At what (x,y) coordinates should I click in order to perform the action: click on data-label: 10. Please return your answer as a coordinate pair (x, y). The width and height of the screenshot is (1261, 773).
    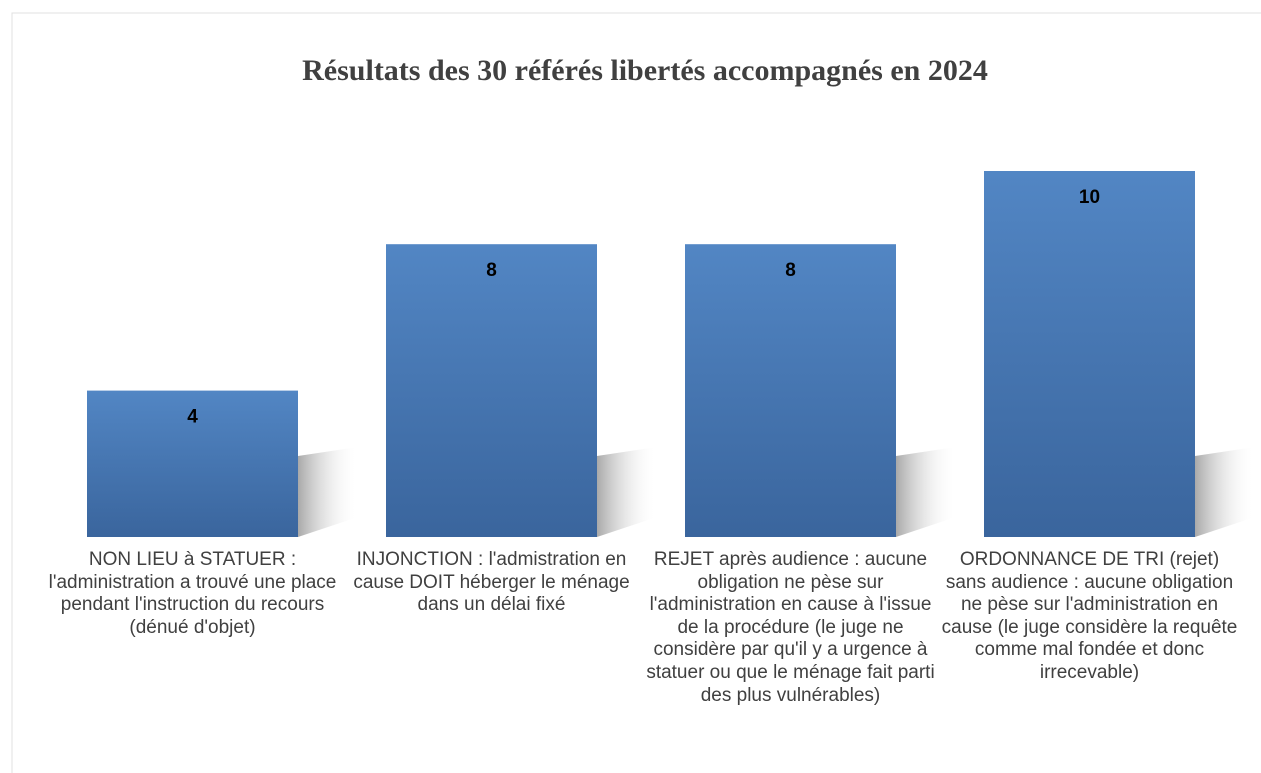
    Looking at the image, I should click on (1089, 197).